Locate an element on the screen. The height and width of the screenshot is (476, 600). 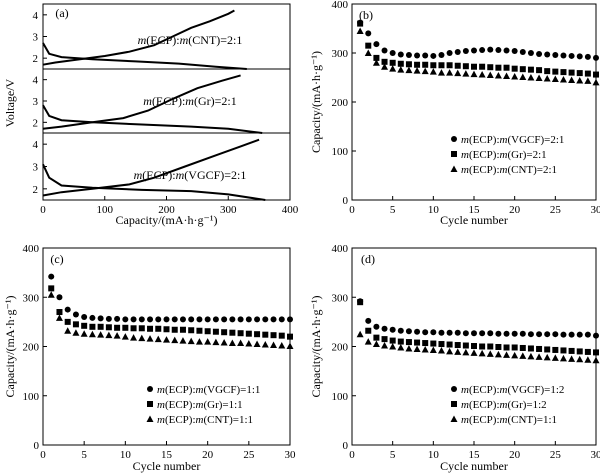
y-tick-label: 200 is located at coordinates (340, 348).